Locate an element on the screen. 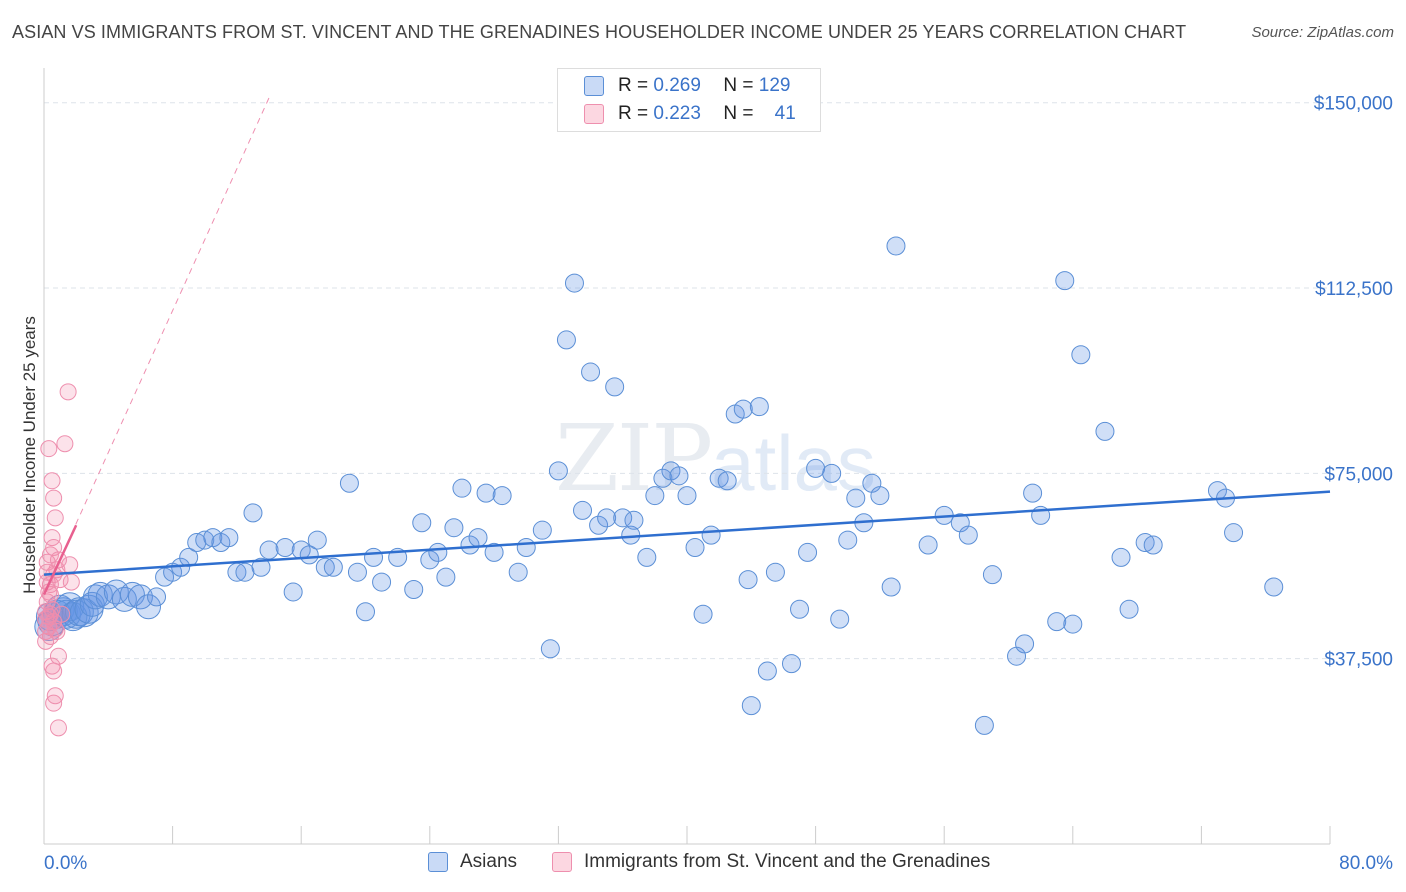 The height and width of the screenshot is (892, 1406). watermark: ZIPatlas is located at coordinates (715, 458).